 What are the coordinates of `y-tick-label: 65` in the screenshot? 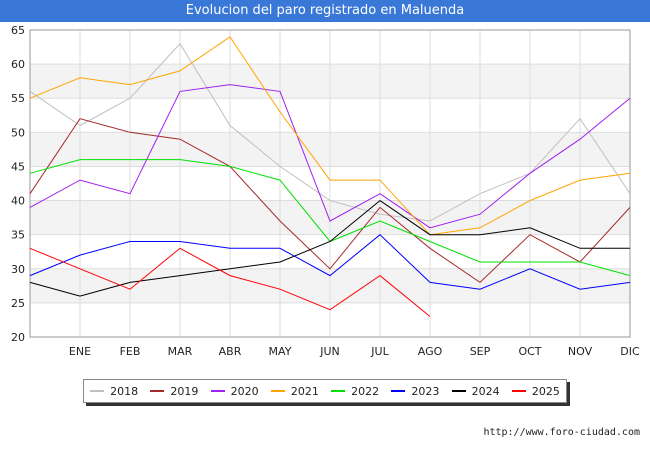 It's located at (18, 30).